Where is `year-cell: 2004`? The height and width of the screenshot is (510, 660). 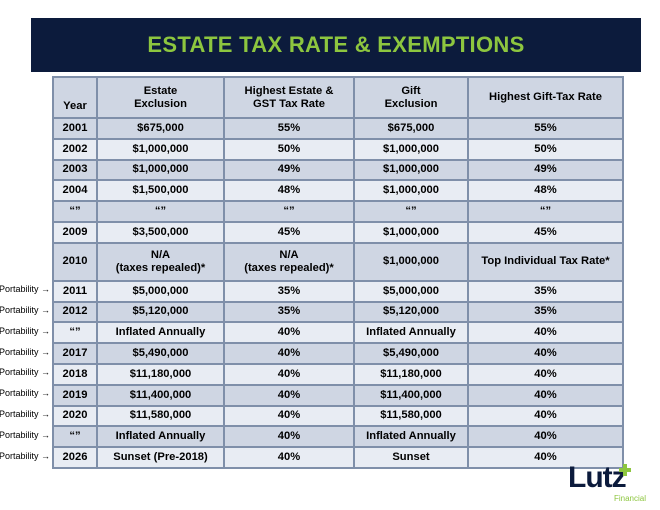 year-cell: 2004 is located at coordinates (75, 191).